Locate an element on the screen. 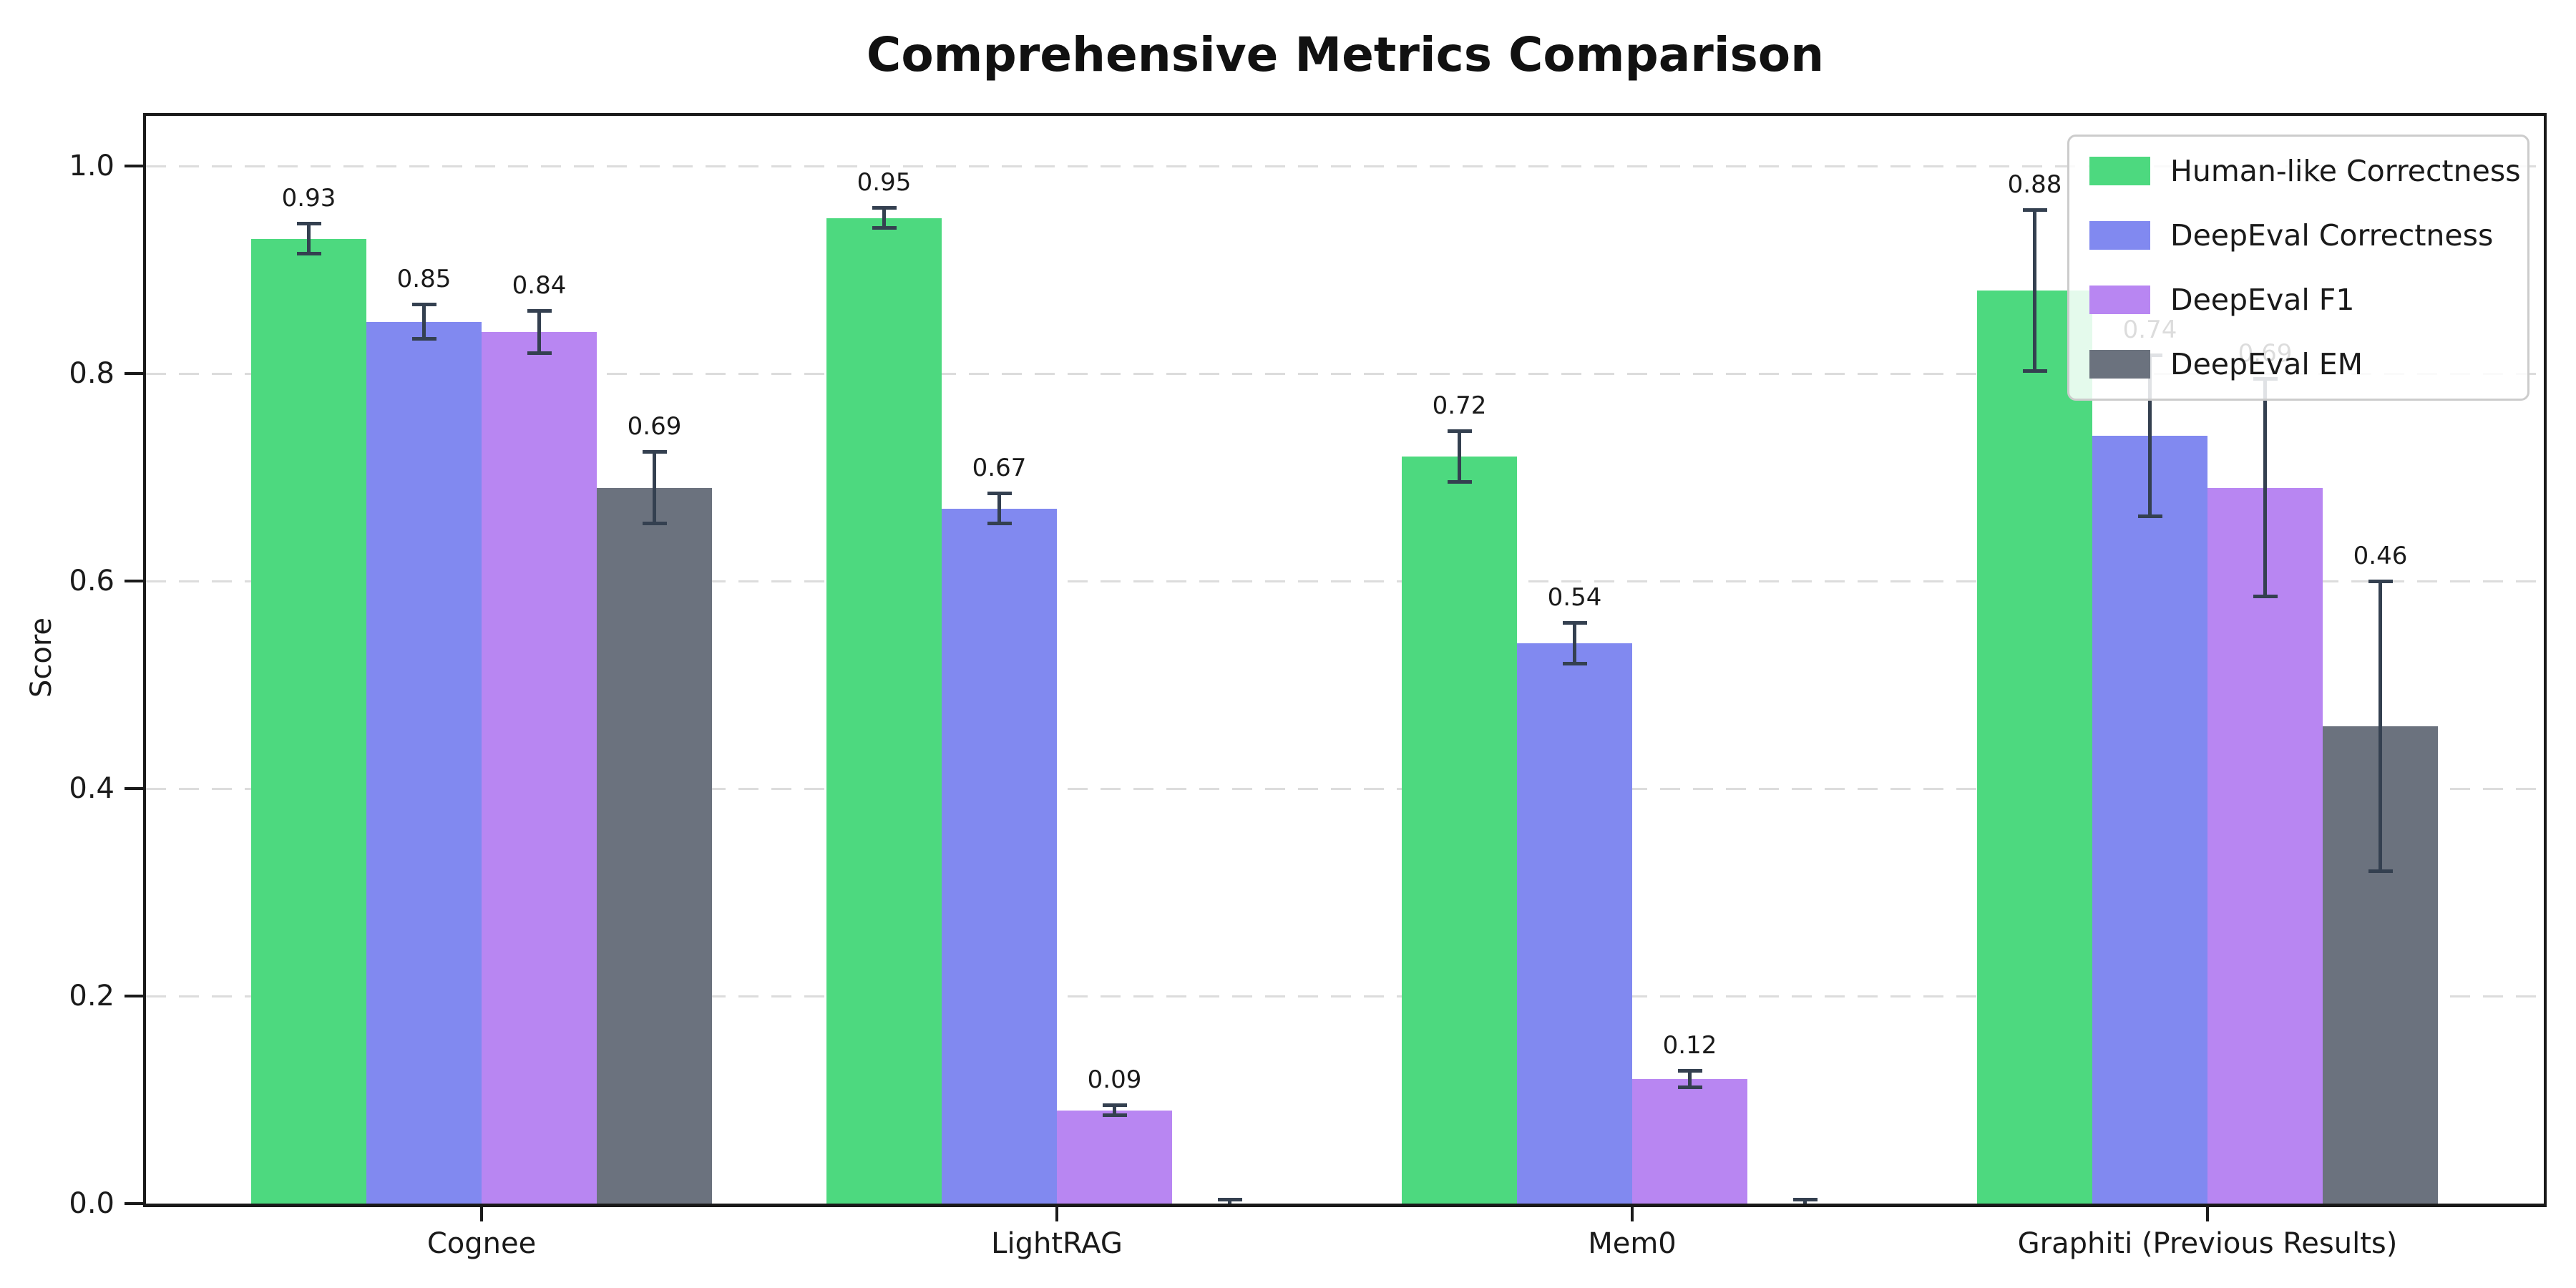 Image resolution: width=2576 pixels, height=1288 pixels. bar-value-label: 0.67 is located at coordinates (999, 467).